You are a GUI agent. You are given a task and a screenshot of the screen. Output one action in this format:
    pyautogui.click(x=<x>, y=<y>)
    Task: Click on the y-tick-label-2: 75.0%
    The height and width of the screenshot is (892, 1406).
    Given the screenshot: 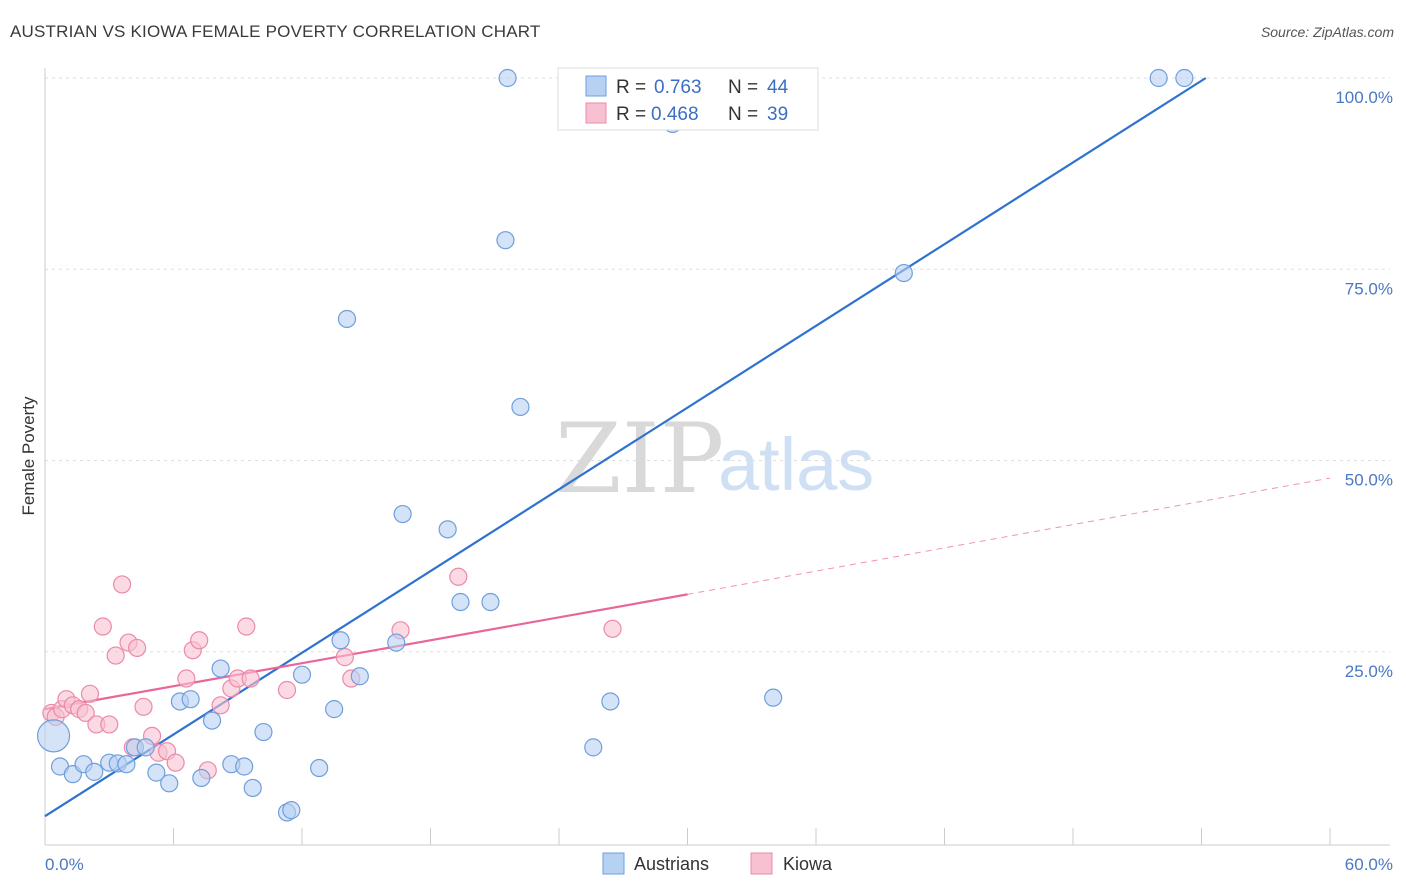 What is the action you would take?
    pyautogui.click(x=1369, y=288)
    